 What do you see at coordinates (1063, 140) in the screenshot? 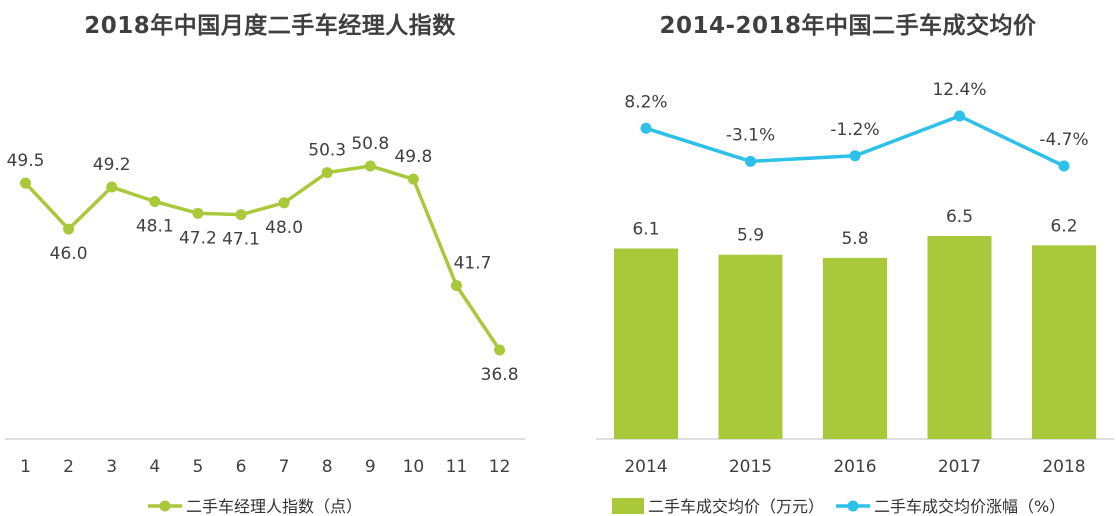
I see `growth-data-label: -4.7%` at bounding box center [1063, 140].